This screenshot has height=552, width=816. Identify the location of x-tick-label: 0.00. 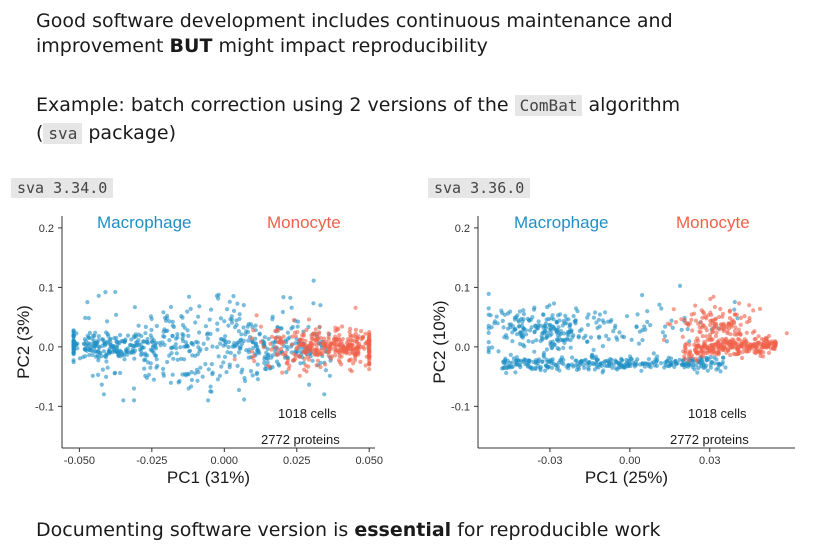
(629, 461).